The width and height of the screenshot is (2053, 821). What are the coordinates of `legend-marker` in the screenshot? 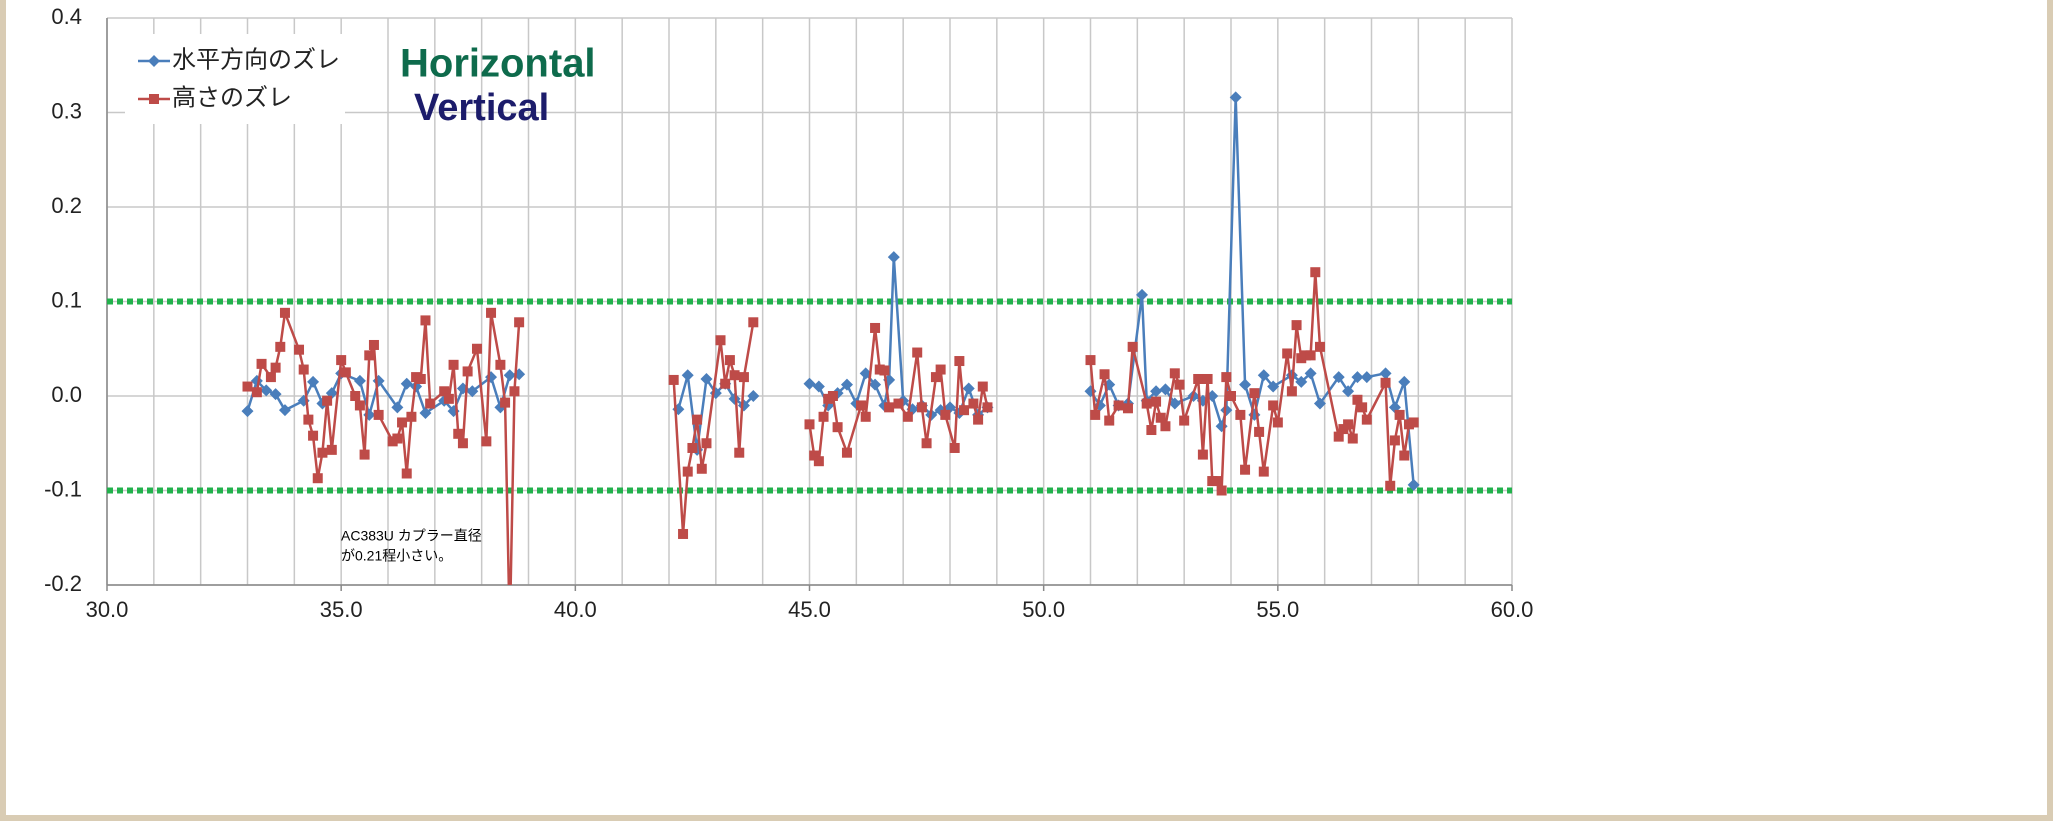 It's located at (154, 99).